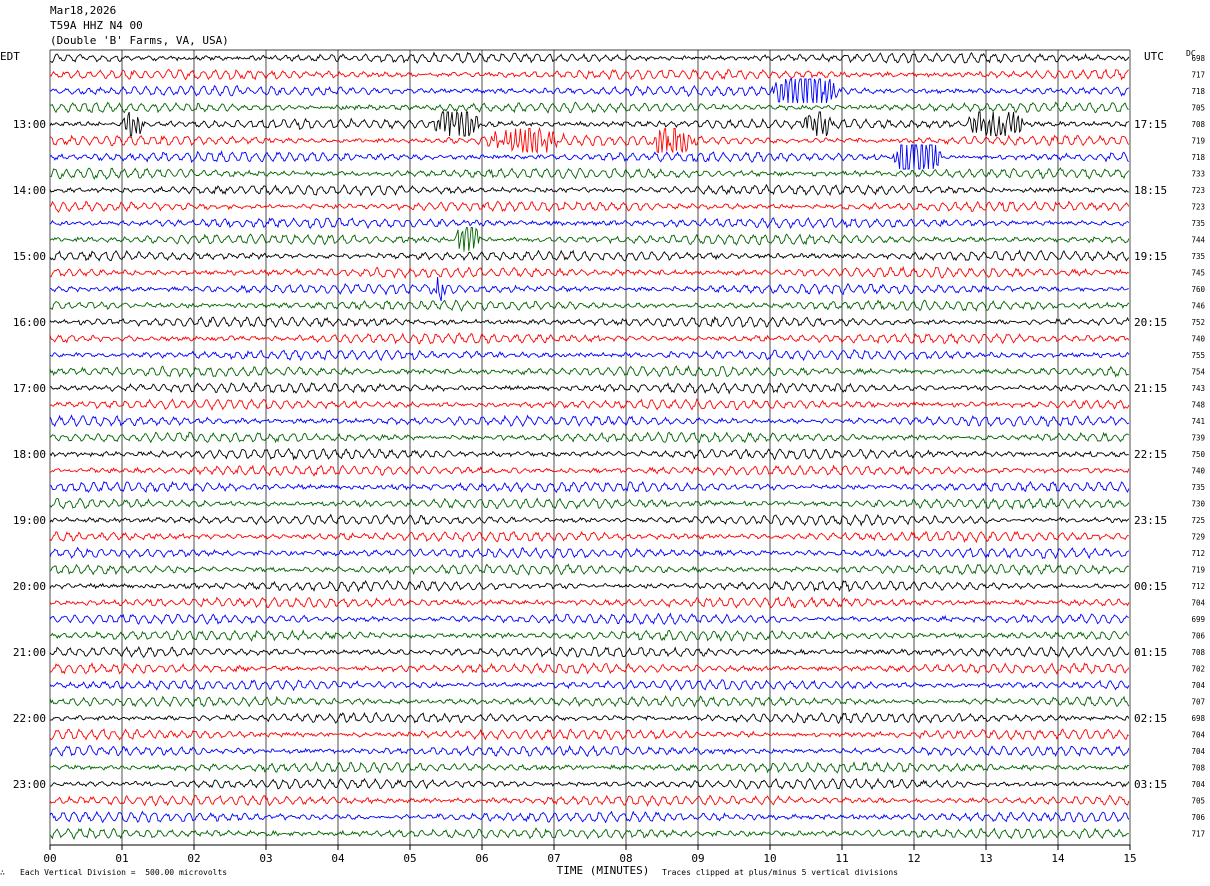 The image size is (1210, 886). I want to click on dc-offset-label: 707, so click(1198, 702).